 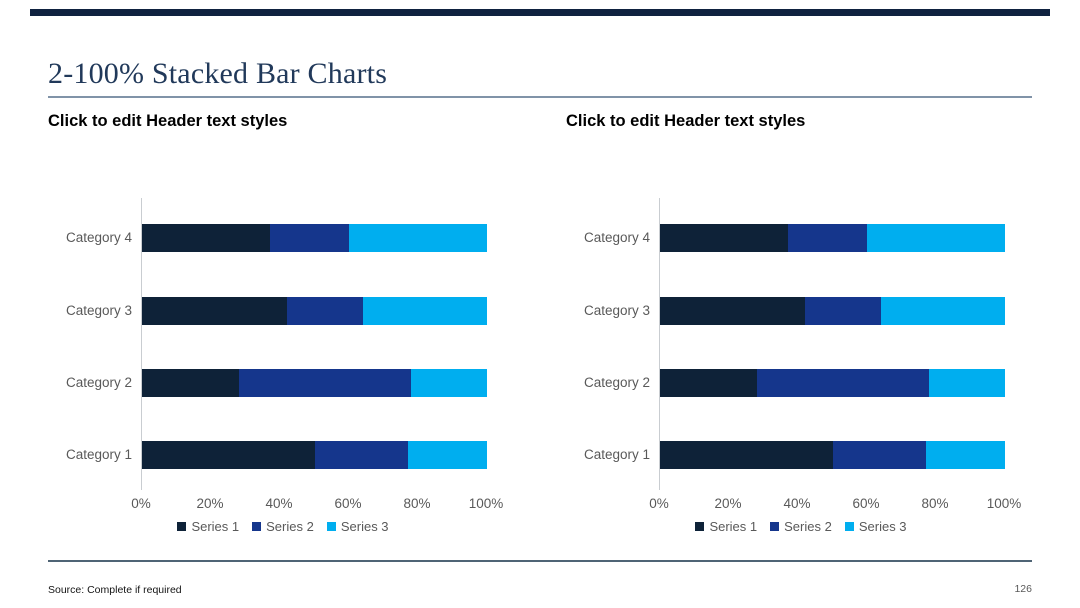 I want to click on slide-title: 2-100% Stacked Bar Charts, so click(x=218, y=73).